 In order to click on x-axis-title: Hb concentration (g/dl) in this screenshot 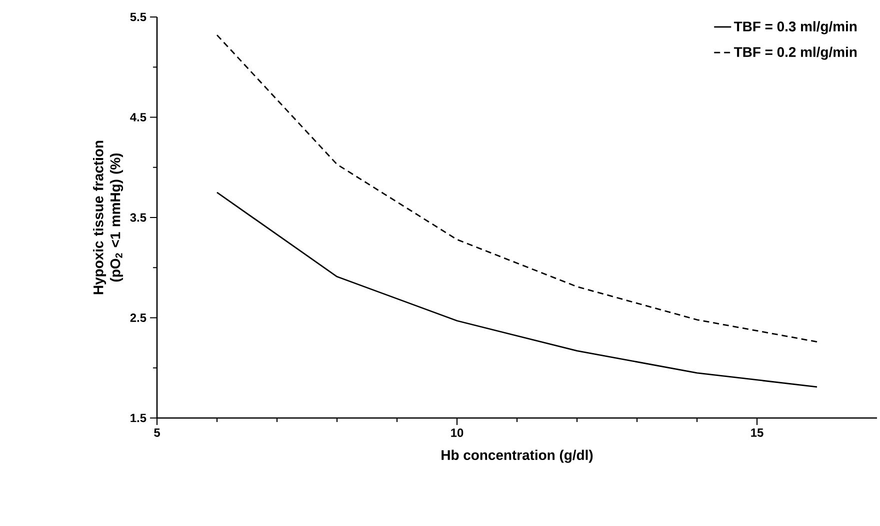, I will do `click(517, 456)`.